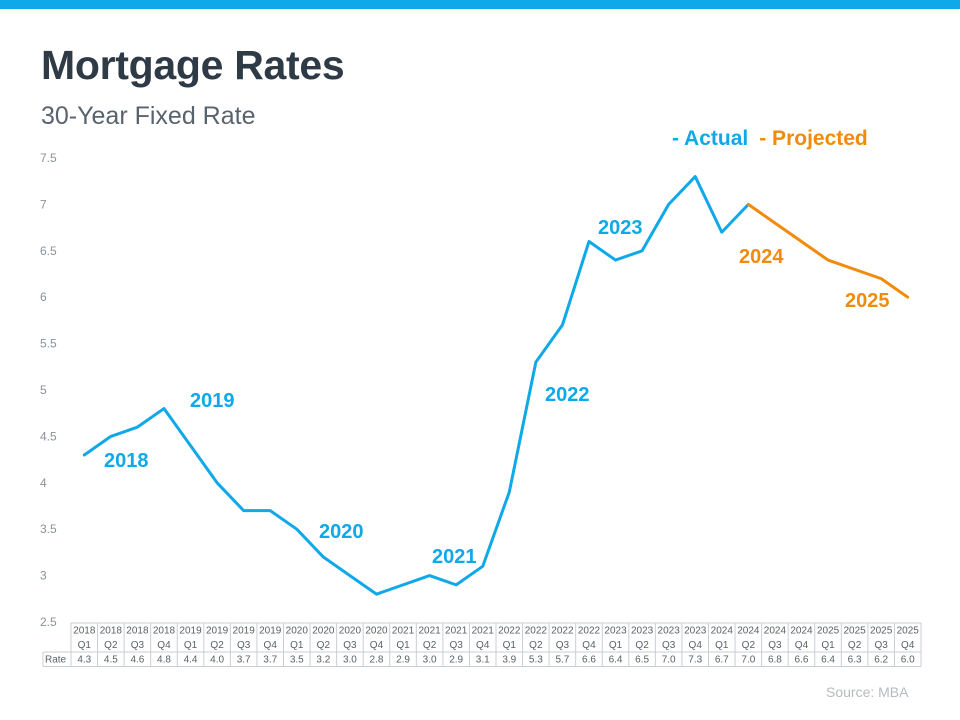 The height and width of the screenshot is (720, 960). What do you see at coordinates (620, 228) in the screenshot?
I see `year-annotation: 2023` at bounding box center [620, 228].